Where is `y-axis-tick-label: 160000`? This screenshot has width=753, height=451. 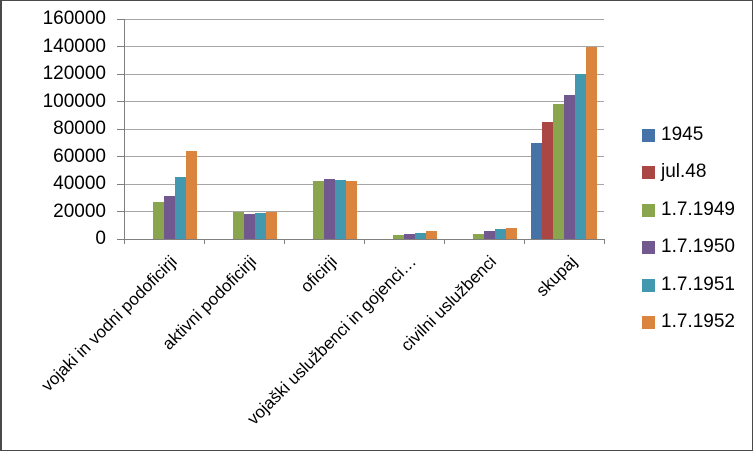
y-axis-tick-label: 160000 is located at coordinates (74, 18).